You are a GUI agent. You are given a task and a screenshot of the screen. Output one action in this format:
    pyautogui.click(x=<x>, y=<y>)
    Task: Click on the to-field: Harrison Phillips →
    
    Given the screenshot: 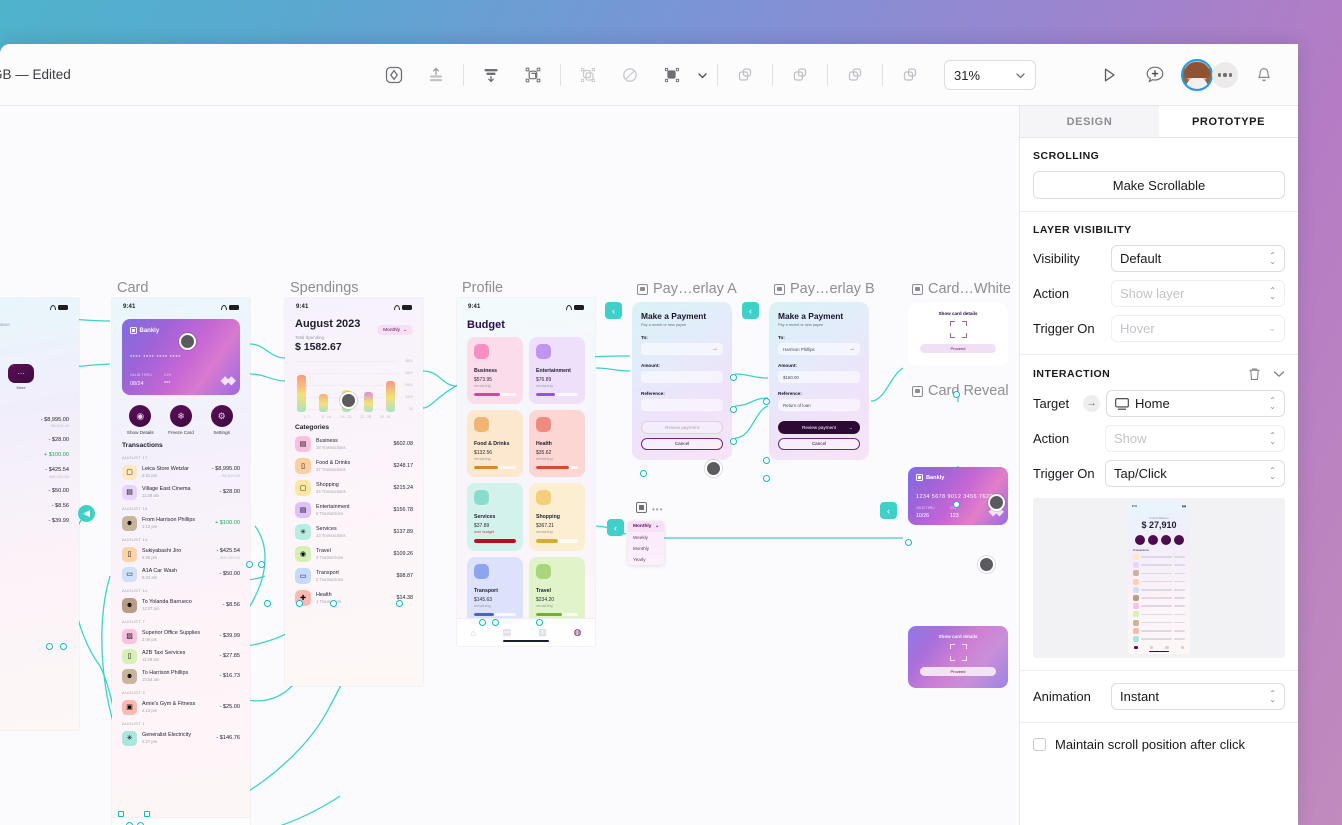 What is the action you would take?
    pyautogui.click(x=819, y=349)
    